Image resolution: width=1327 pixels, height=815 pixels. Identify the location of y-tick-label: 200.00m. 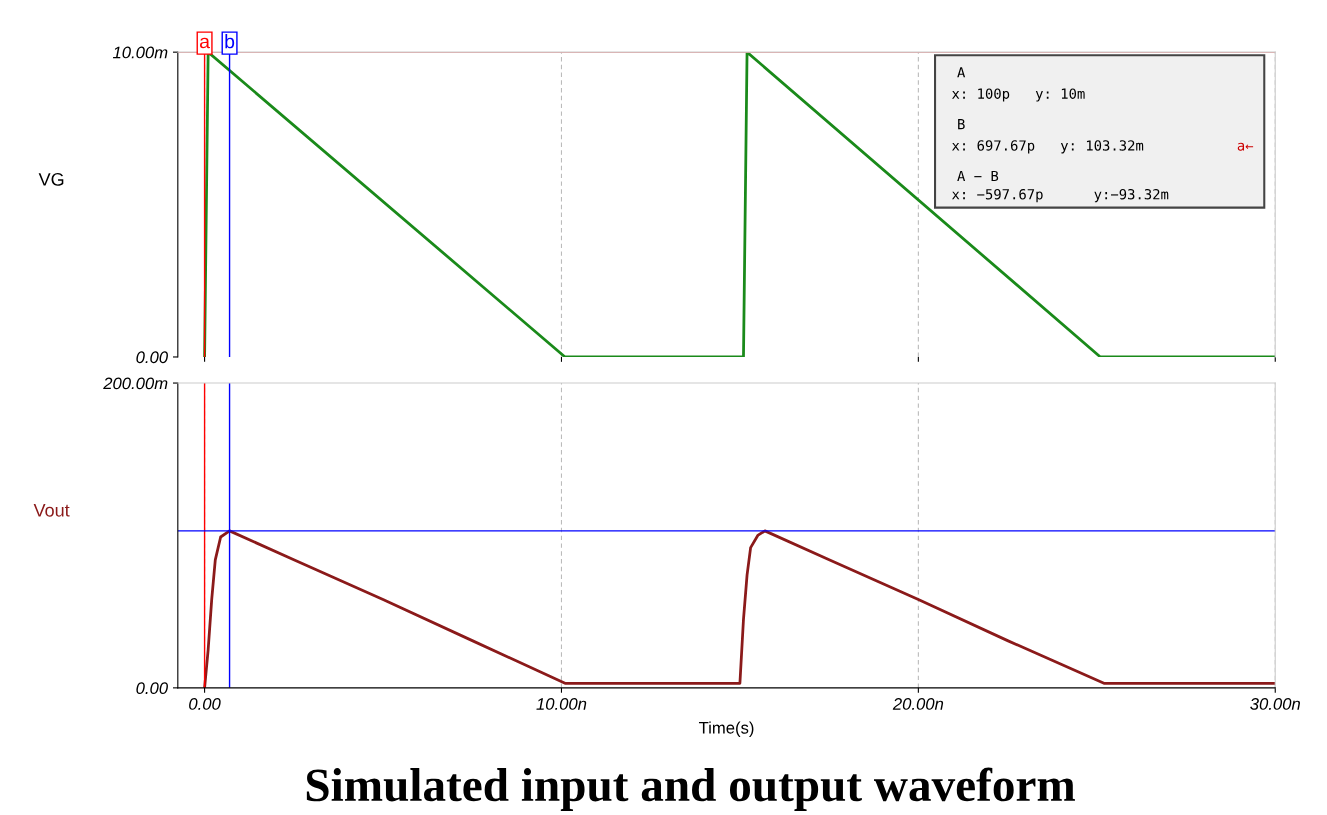
(135, 383).